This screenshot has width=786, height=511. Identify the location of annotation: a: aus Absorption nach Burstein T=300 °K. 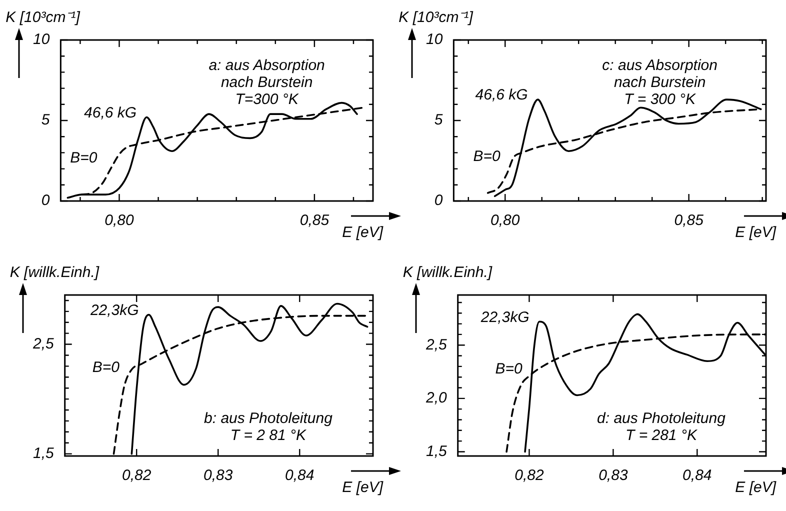
(266, 82).